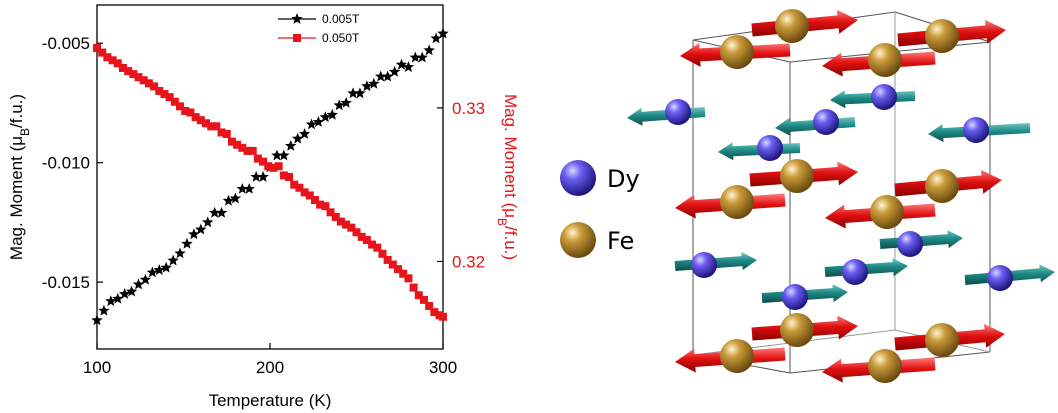 Image resolution: width=1058 pixels, height=413 pixels. I want to click on right-axis-title: Mag. Moment (μB/f.u.), so click(507, 177).